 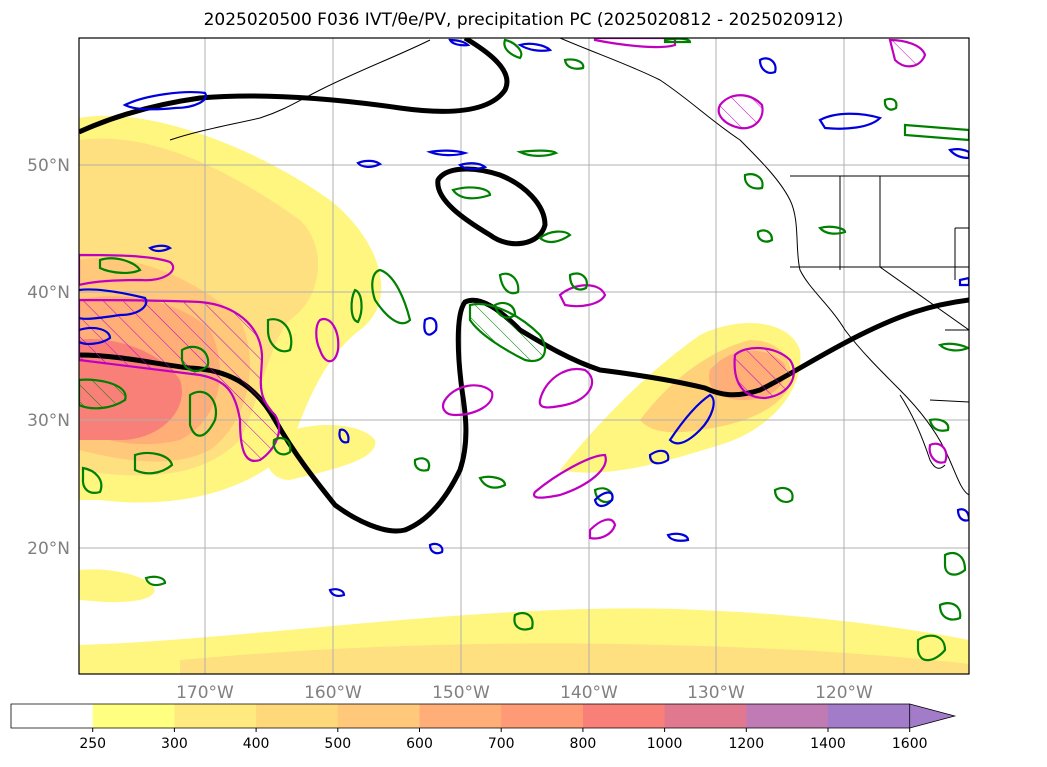 I want to click on colorbar-tick-label: 1400, so click(x=828, y=744).